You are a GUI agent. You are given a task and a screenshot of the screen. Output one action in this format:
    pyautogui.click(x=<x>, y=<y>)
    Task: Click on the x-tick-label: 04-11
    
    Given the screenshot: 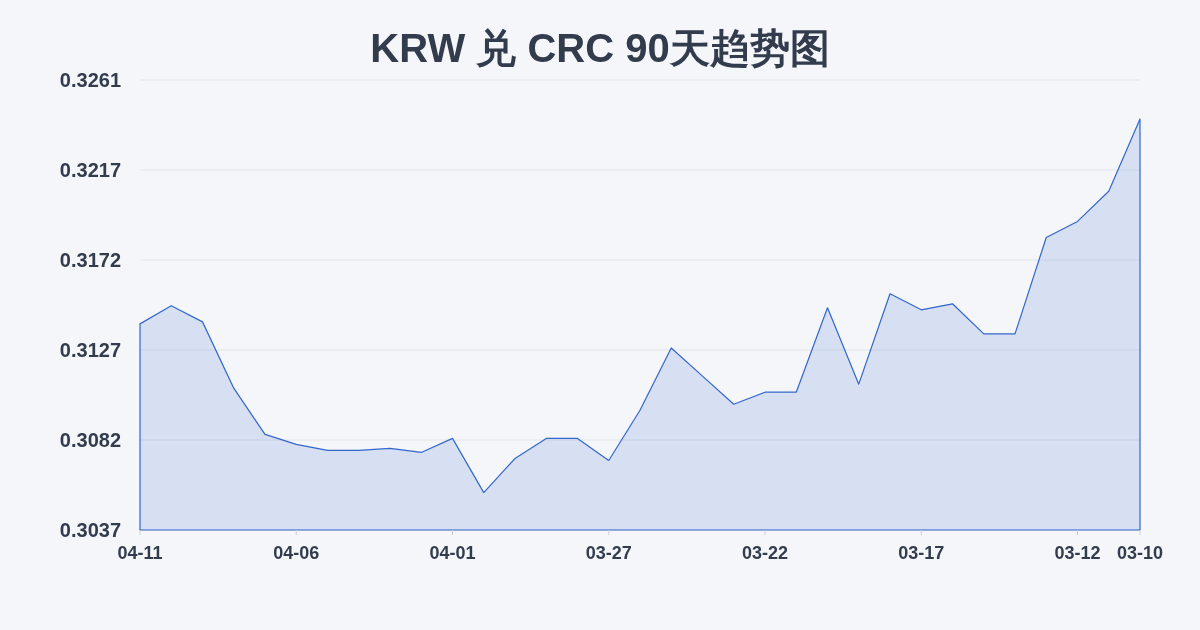 What is the action you would take?
    pyautogui.click(x=140, y=553)
    